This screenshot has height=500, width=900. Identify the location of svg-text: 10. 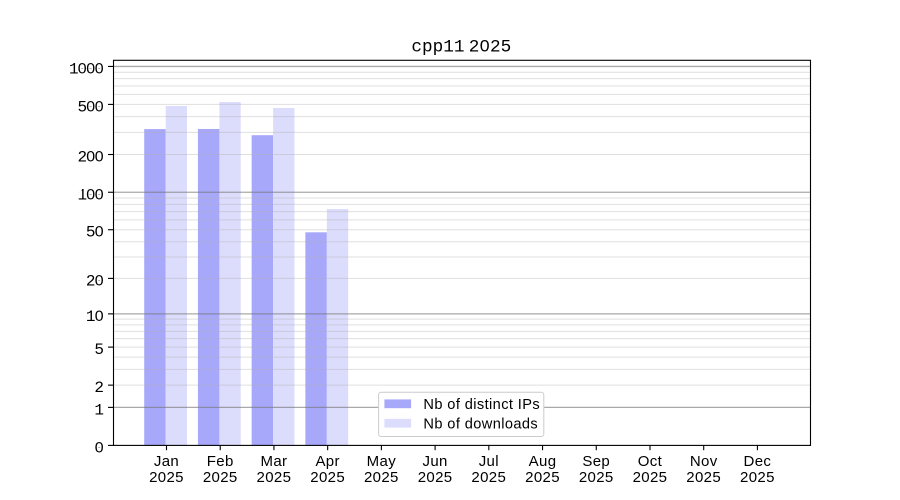
(94, 317).